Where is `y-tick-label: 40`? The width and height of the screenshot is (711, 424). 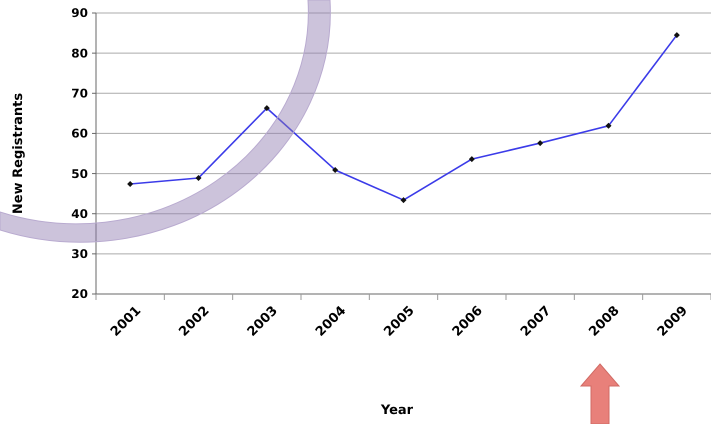 y-tick-label: 40 is located at coordinates (79, 213).